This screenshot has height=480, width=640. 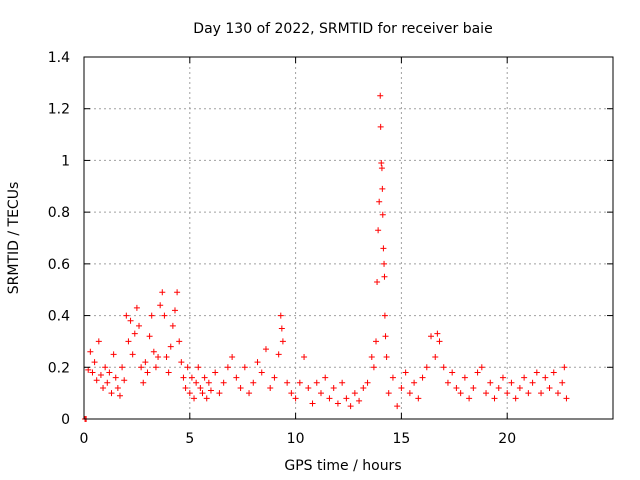 What do you see at coordinates (65, 420) in the screenshot?
I see `y-tick-label: 0` at bounding box center [65, 420].